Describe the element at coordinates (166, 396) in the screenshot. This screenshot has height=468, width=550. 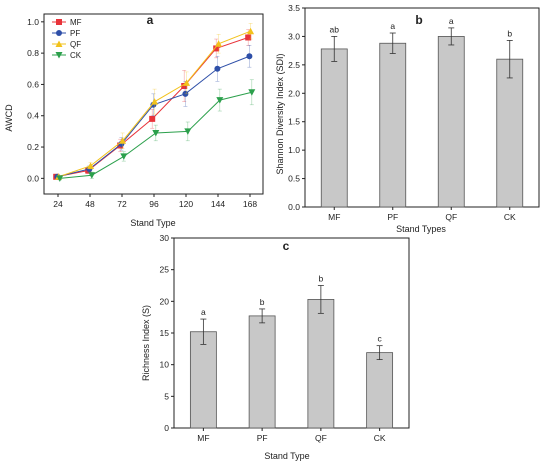
I see `panel-c-y-tick-label: 5` at that location.